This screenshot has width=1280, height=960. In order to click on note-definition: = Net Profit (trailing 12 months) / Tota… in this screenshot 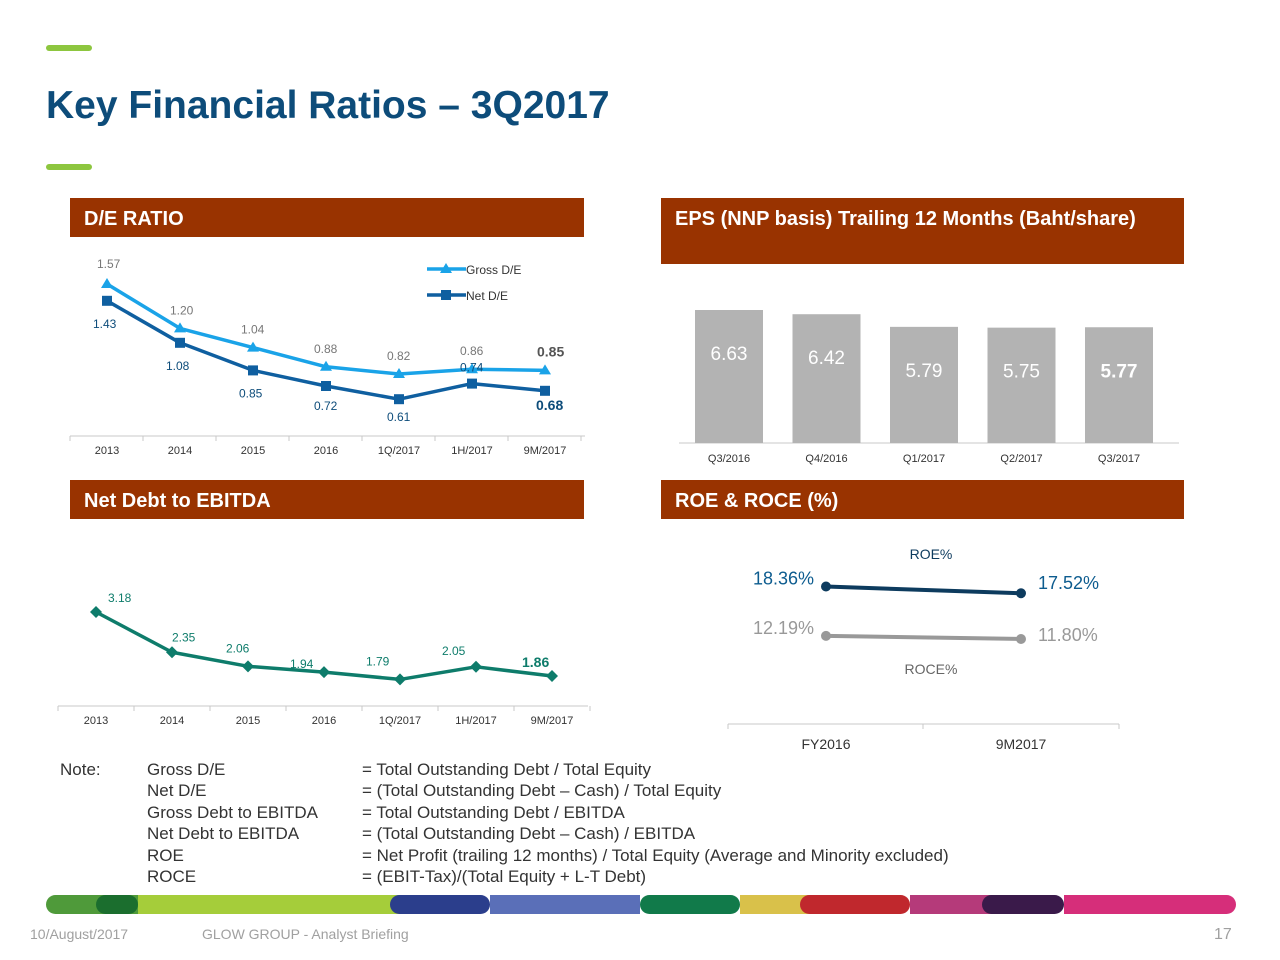, I will do `click(655, 855)`.